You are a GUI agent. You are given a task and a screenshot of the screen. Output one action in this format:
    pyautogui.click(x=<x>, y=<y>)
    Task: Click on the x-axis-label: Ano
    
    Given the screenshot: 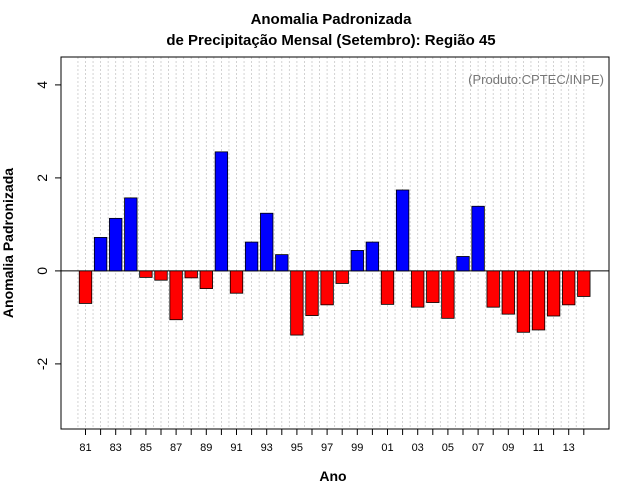 What is the action you would take?
    pyautogui.click(x=332, y=476)
    